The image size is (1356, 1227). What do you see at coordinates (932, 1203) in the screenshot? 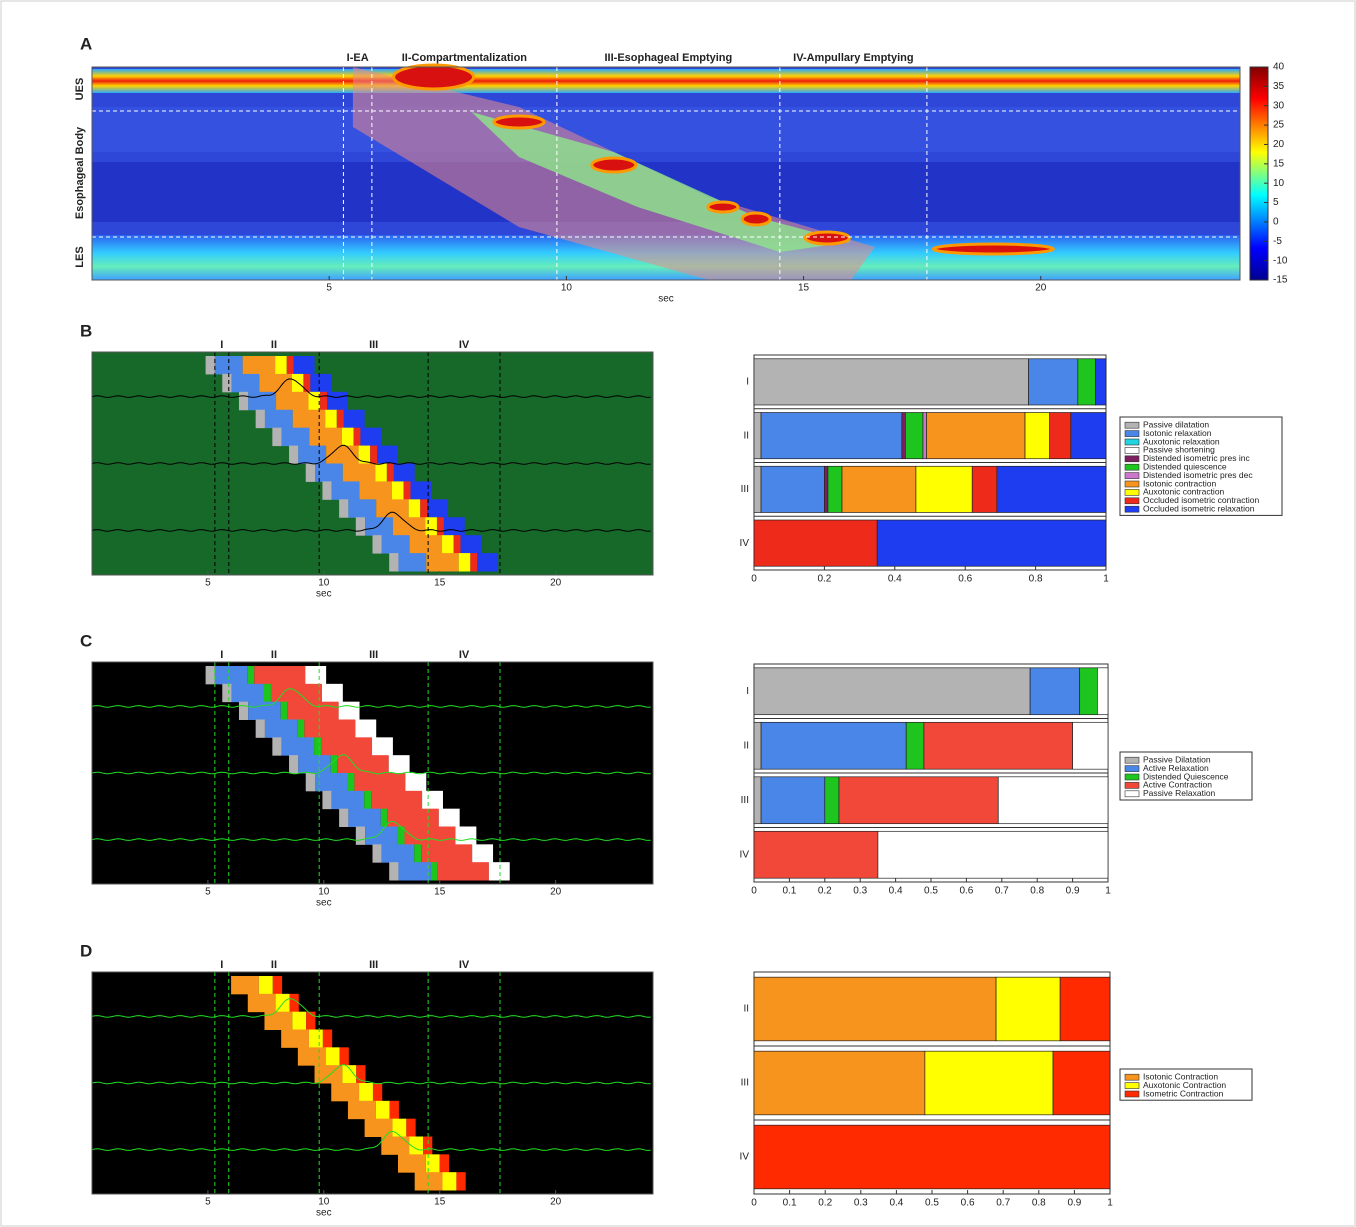
I see `x-tick-label: 0.5` at bounding box center [932, 1203].